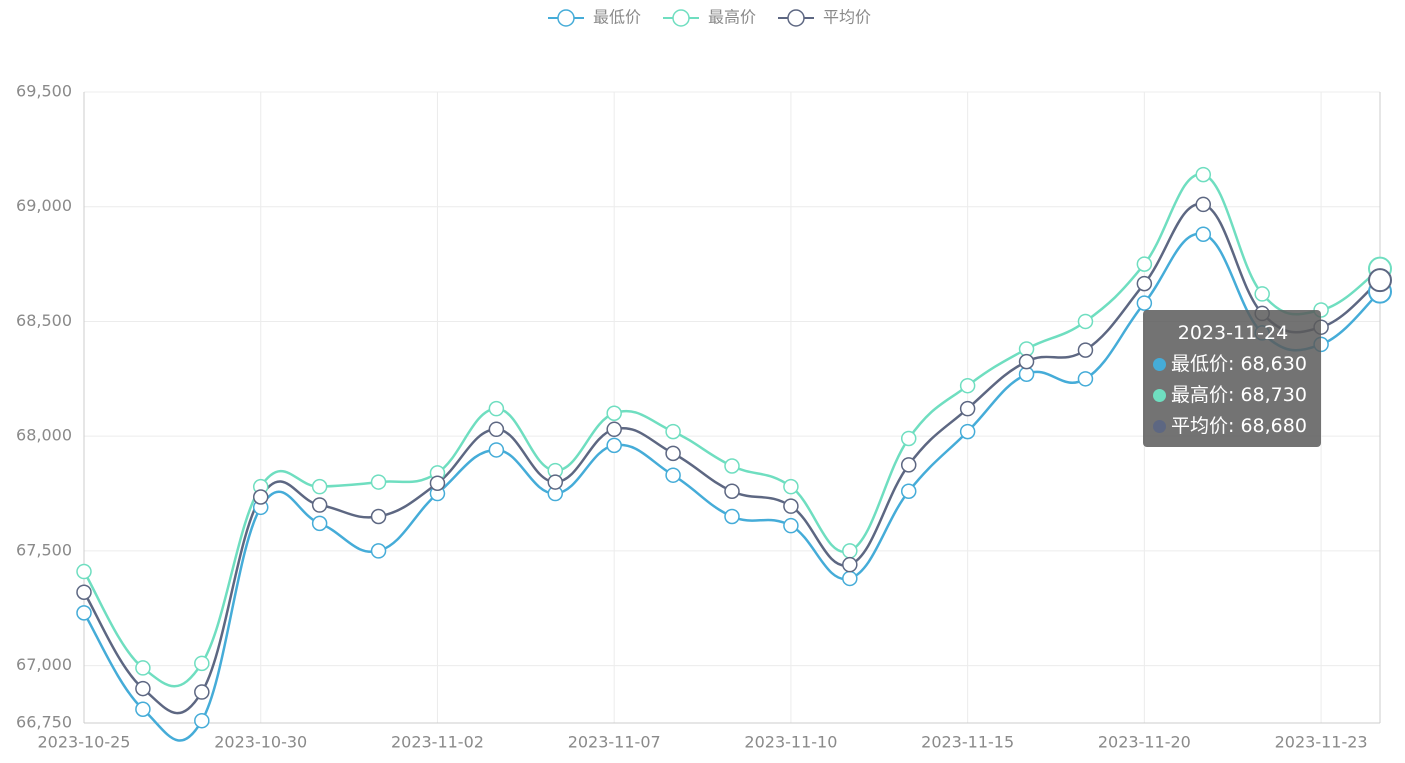  Describe the element at coordinates (790, 742) in the screenshot. I see `x-tick-label: 2023-11-10` at that location.